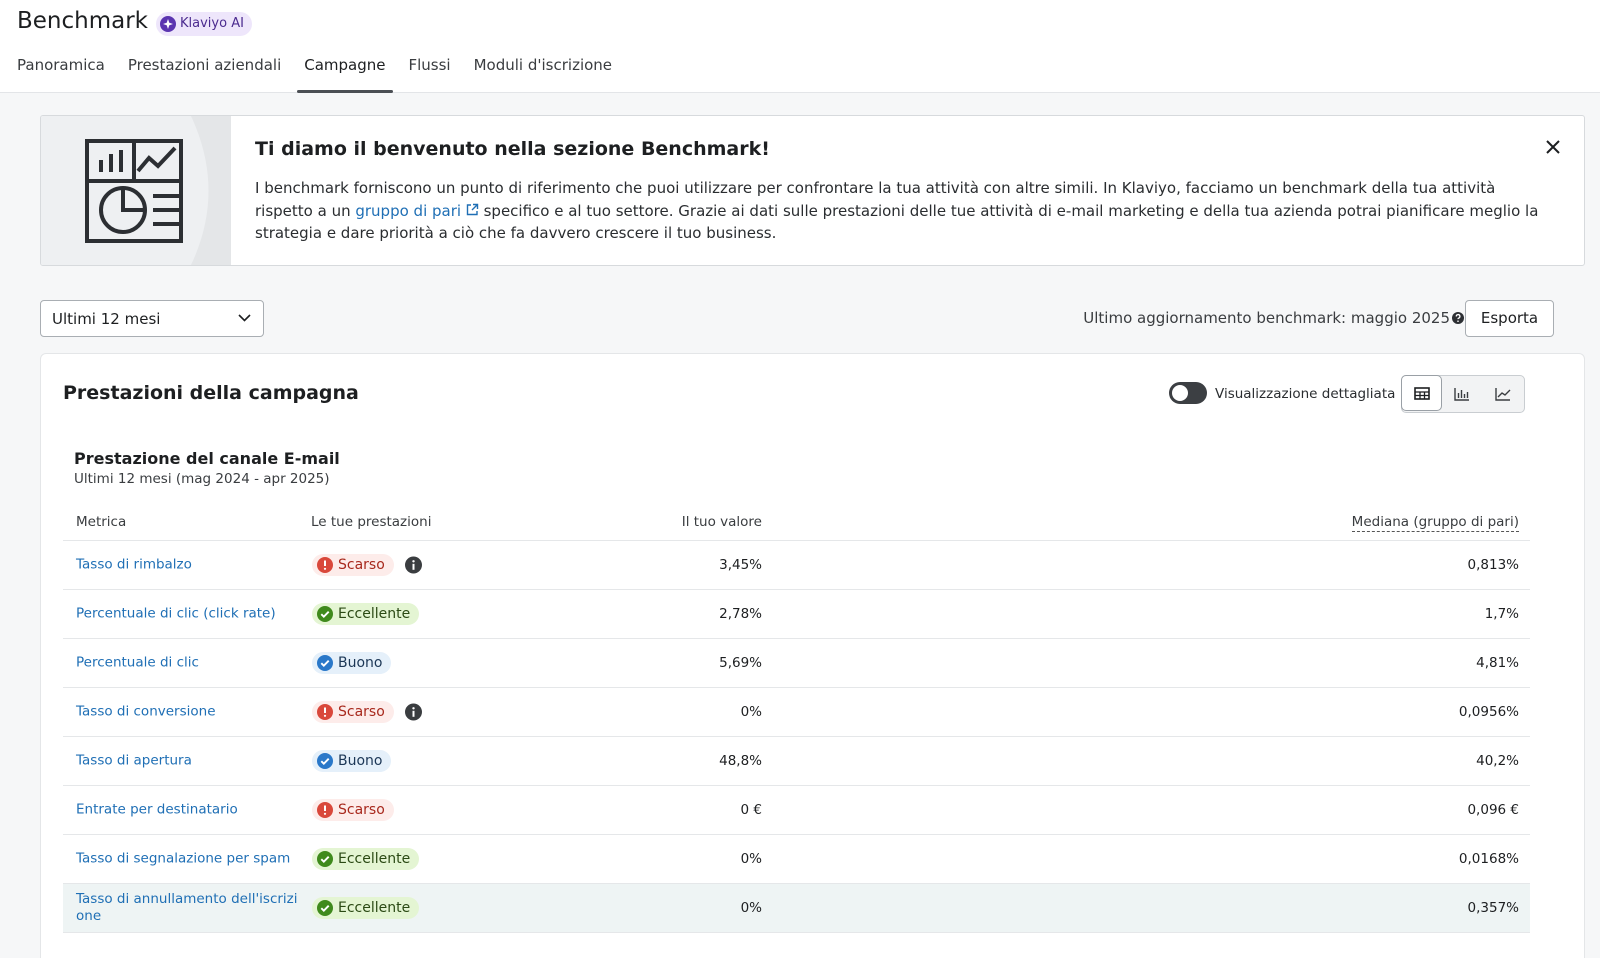 The width and height of the screenshot is (1600, 958). Describe the element at coordinates (740, 565) in the screenshot. I see `your-value: 3,45%` at that location.